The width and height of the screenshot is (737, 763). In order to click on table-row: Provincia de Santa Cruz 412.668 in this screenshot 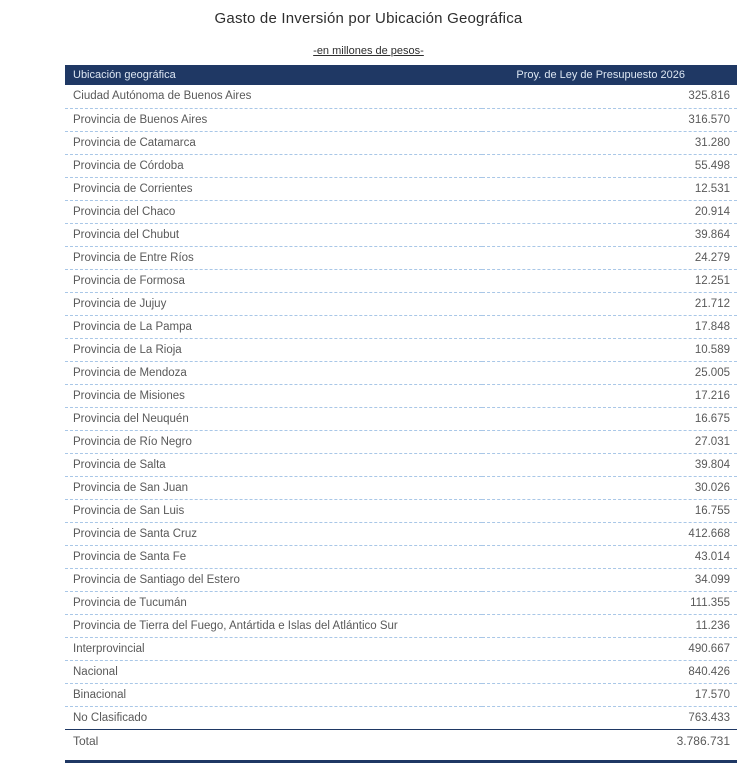, I will do `click(401, 534)`.